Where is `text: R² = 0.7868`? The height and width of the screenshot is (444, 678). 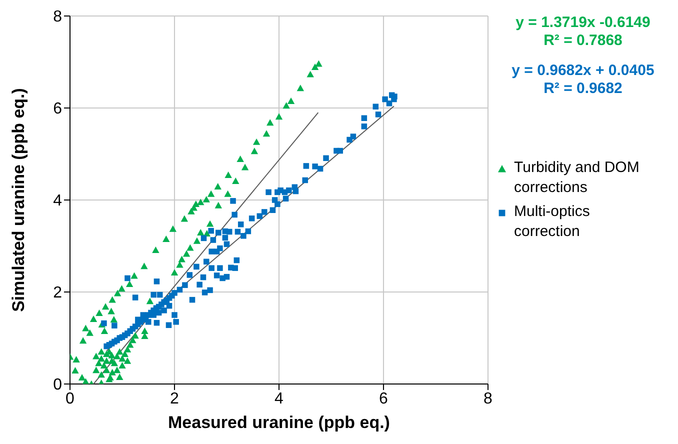 text: R² = 0.7868 is located at coordinates (583, 41).